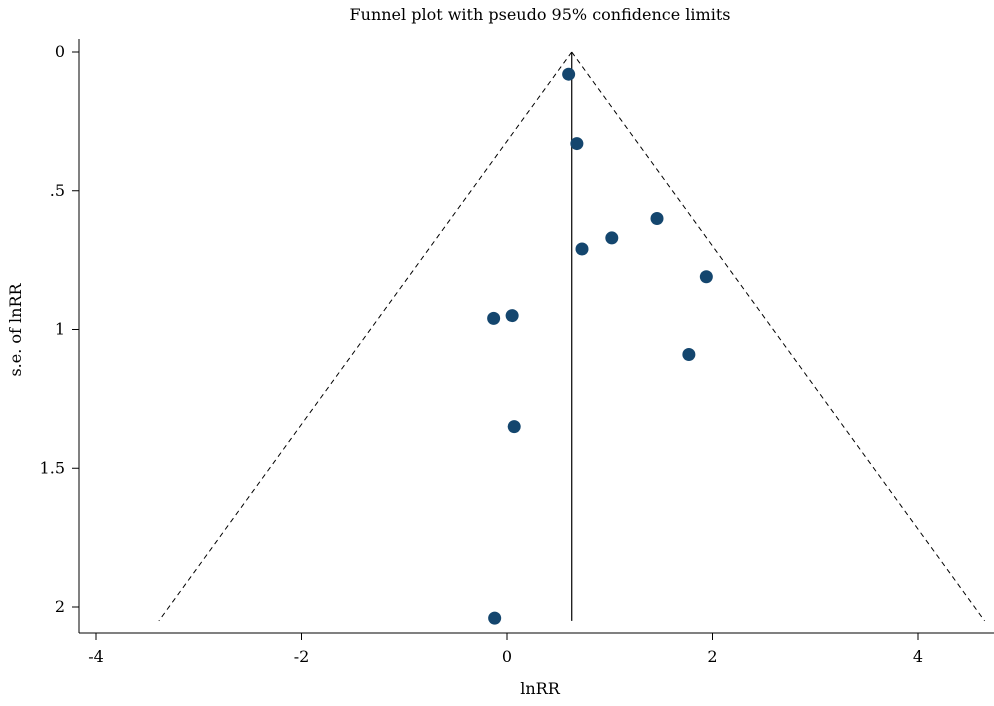  Describe the element at coordinates (96, 656) in the screenshot. I see `x-tick-label: -4` at that location.